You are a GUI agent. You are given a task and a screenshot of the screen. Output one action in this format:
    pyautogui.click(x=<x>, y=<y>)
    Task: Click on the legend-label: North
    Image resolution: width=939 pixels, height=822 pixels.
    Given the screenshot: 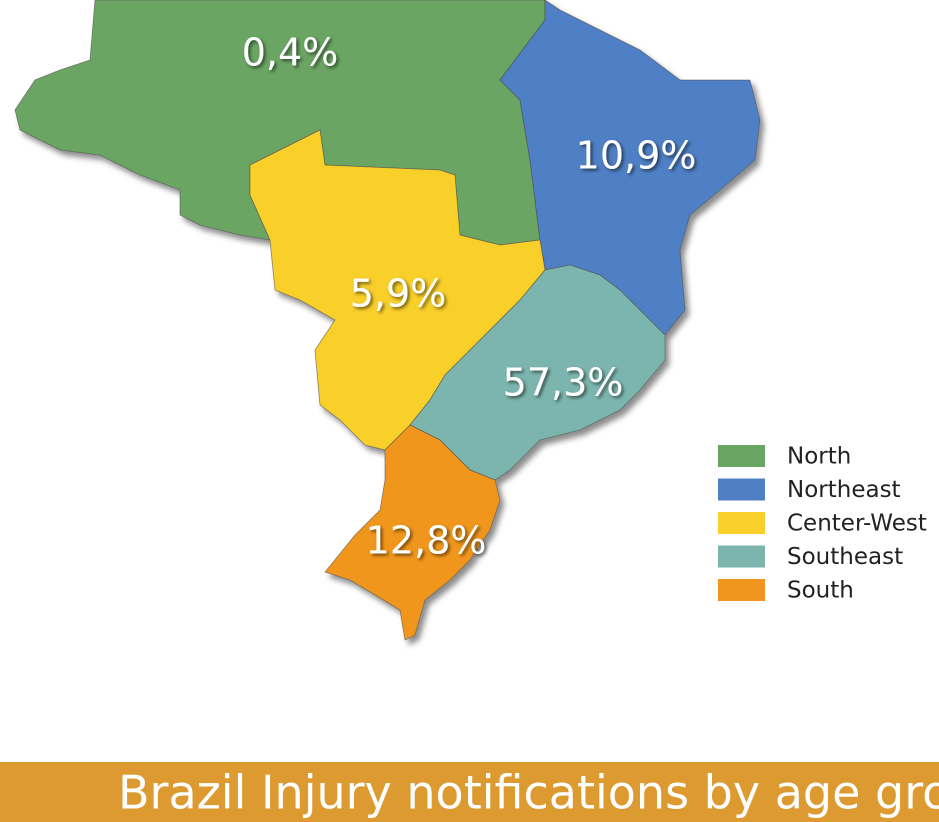 What is the action you would take?
    pyautogui.click(x=819, y=457)
    